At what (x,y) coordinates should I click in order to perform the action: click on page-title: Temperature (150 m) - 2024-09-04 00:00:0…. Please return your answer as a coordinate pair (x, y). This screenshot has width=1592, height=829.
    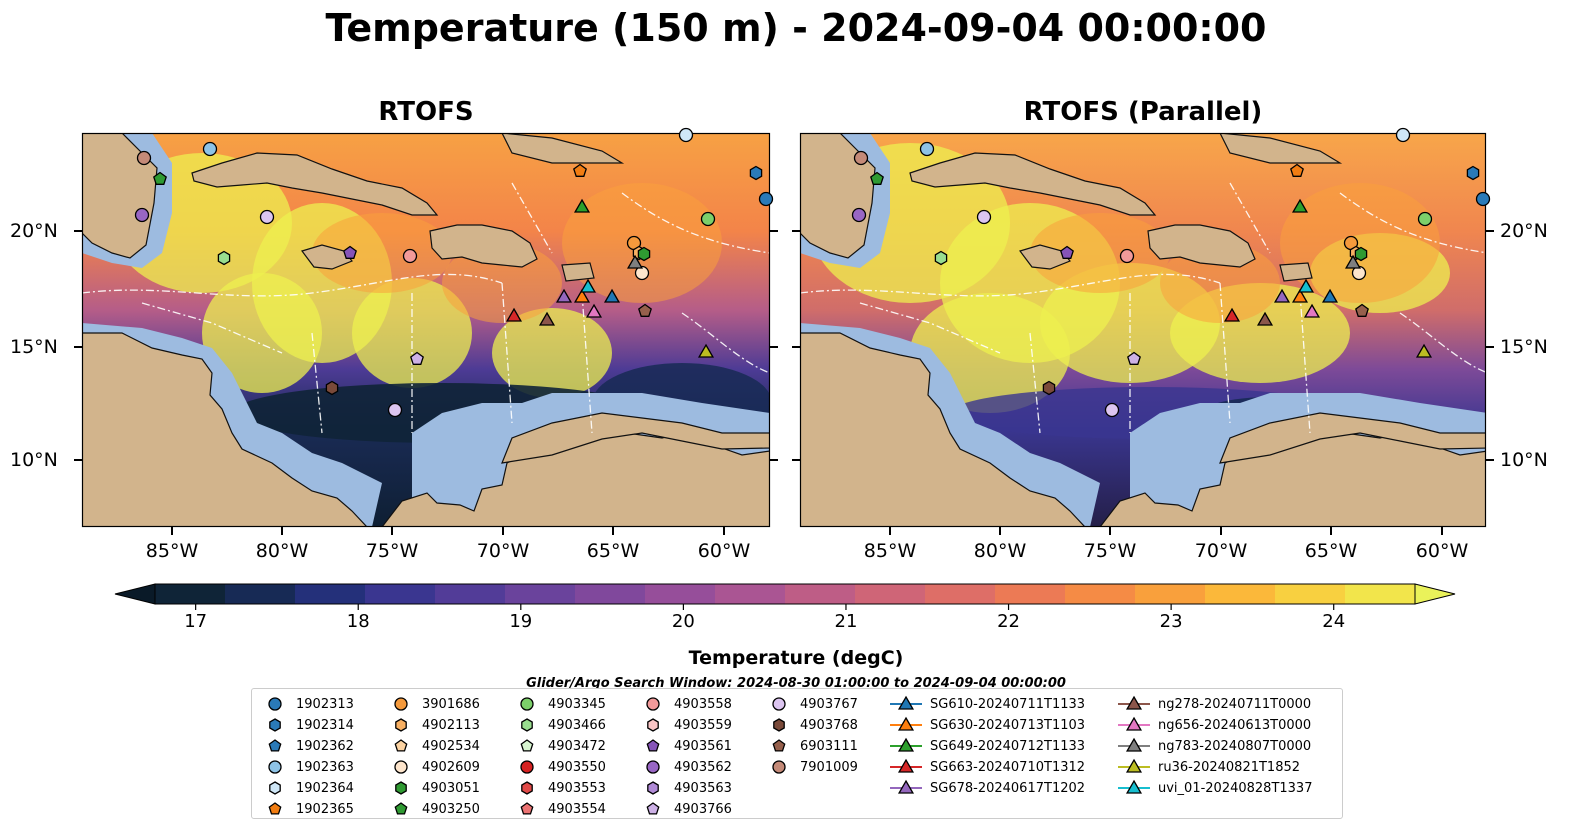
    Looking at the image, I should click on (796, 28).